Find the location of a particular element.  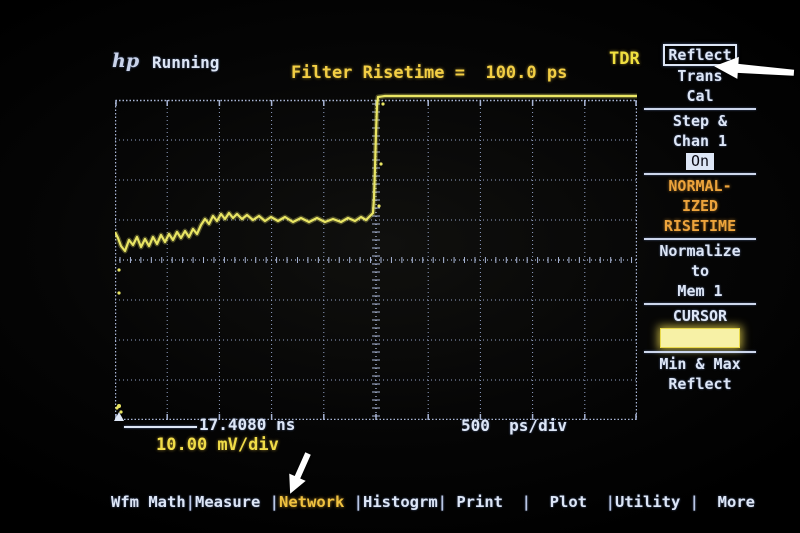

softkey-step-chan-line1: Step & is located at coordinates (700, 121).